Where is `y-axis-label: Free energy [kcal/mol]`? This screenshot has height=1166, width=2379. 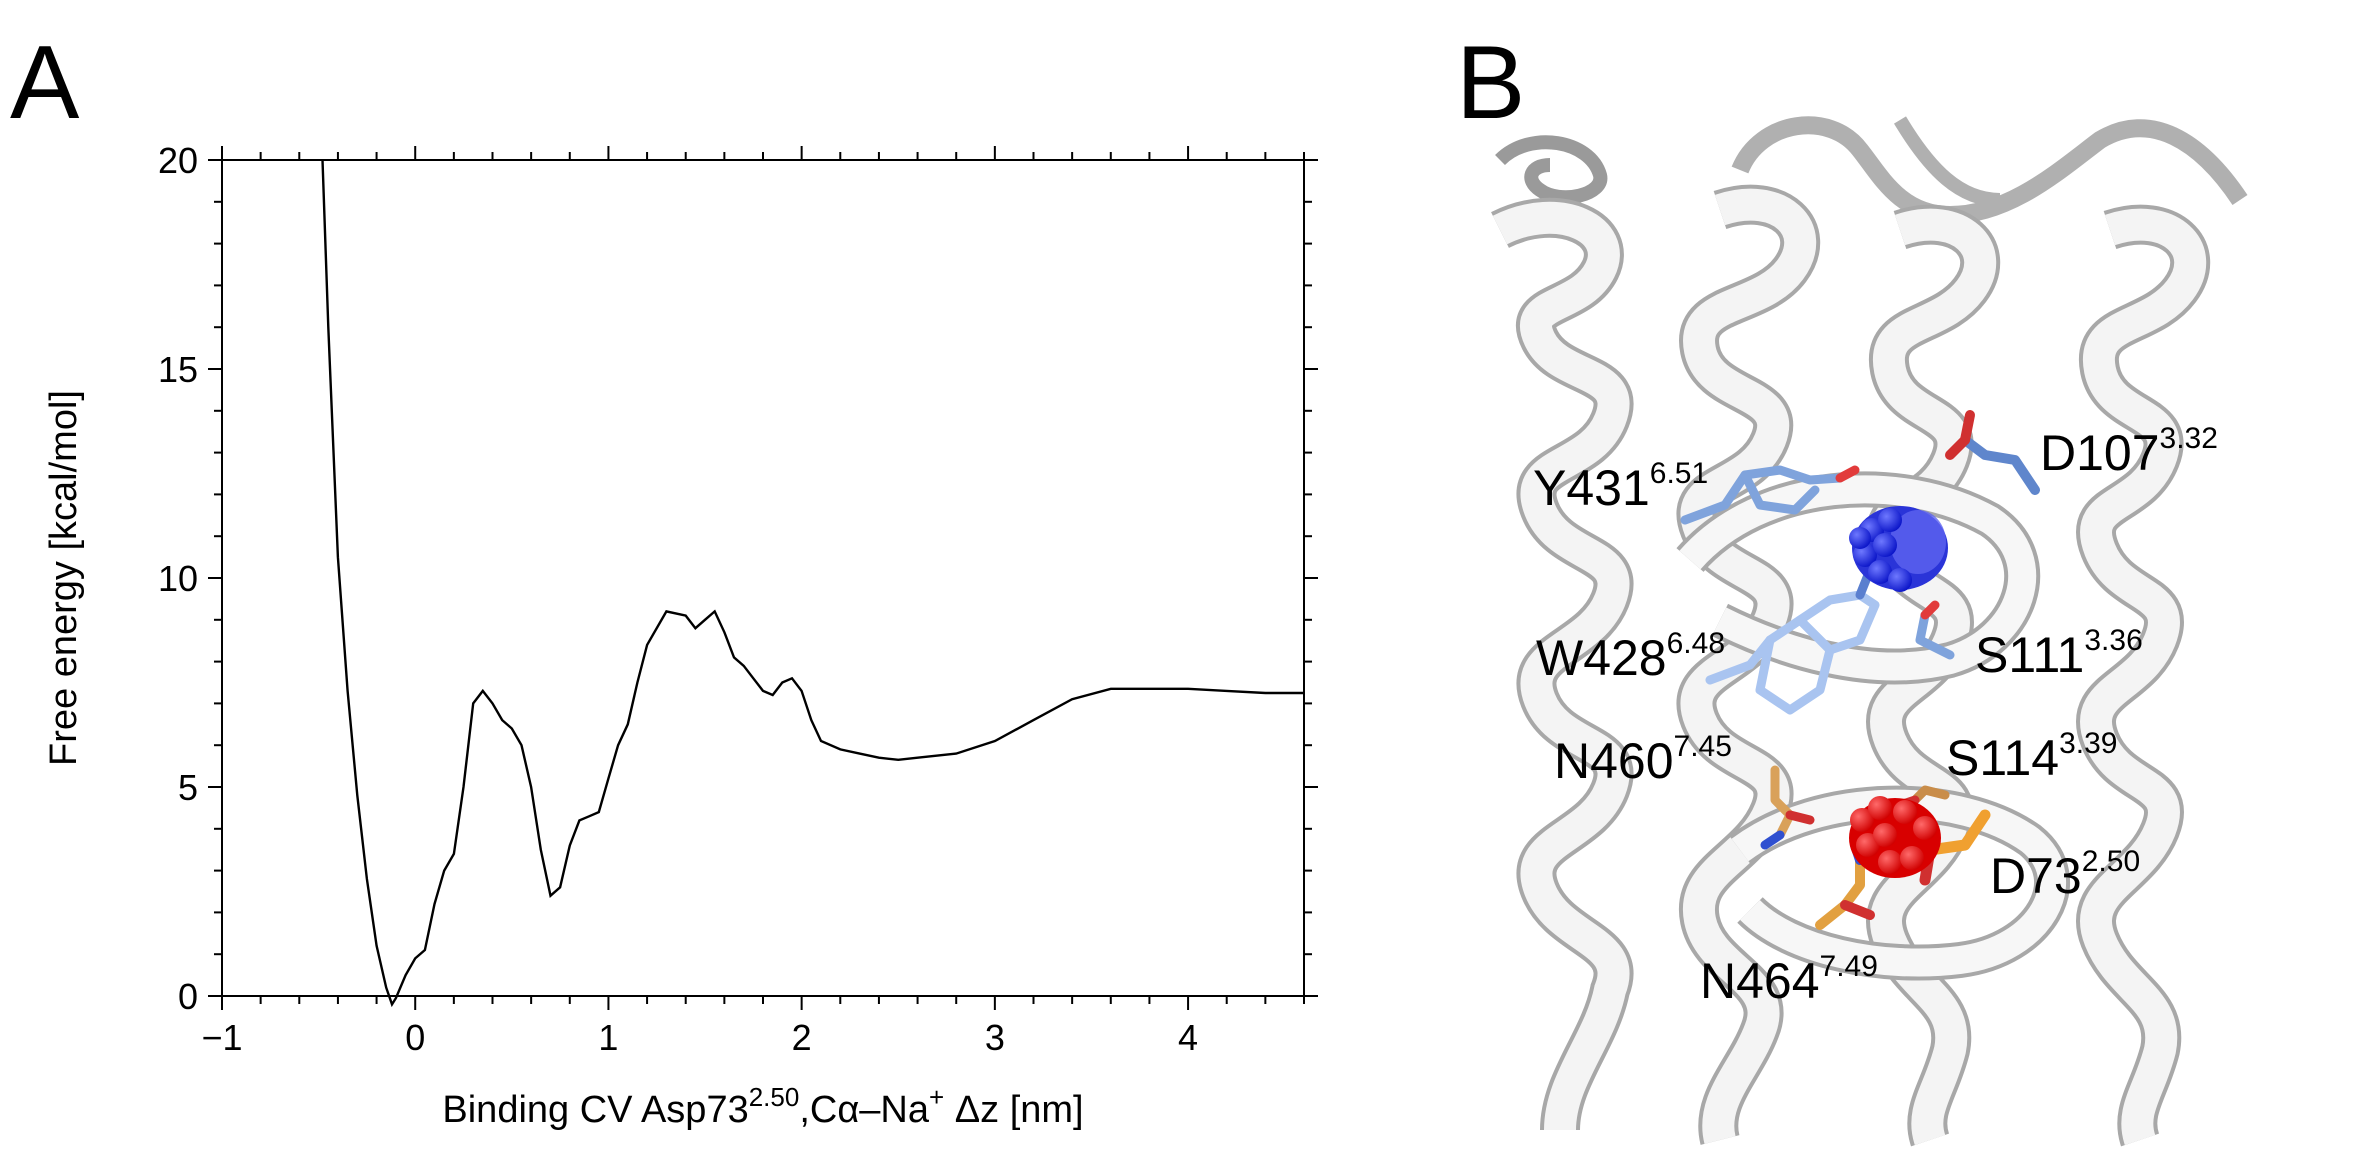 y-axis-label: Free energy [kcal/mol] is located at coordinates (64, 578).